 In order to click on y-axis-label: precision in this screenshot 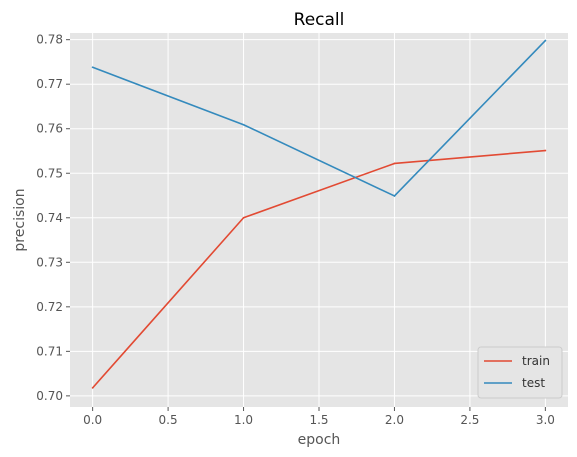, I will do `click(20, 219)`.